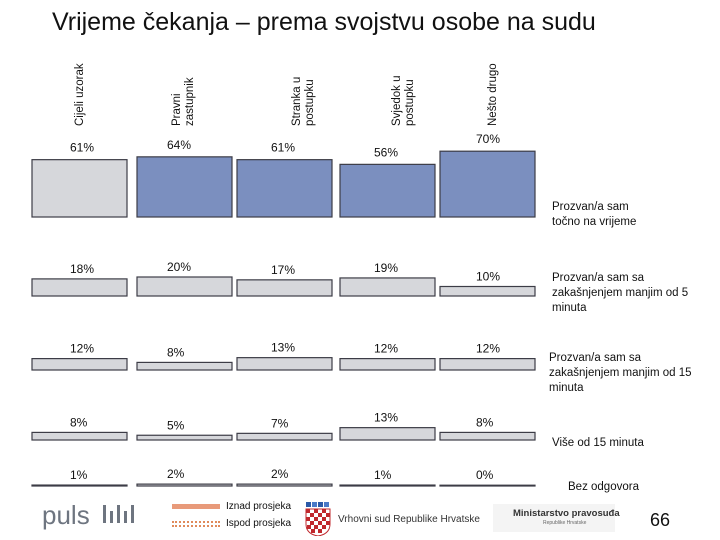 Image resolution: width=720 pixels, height=540 pixels. Describe the element at coordinates (387, 190) in the screenshot. I see `bar-r0-c3` at that location.